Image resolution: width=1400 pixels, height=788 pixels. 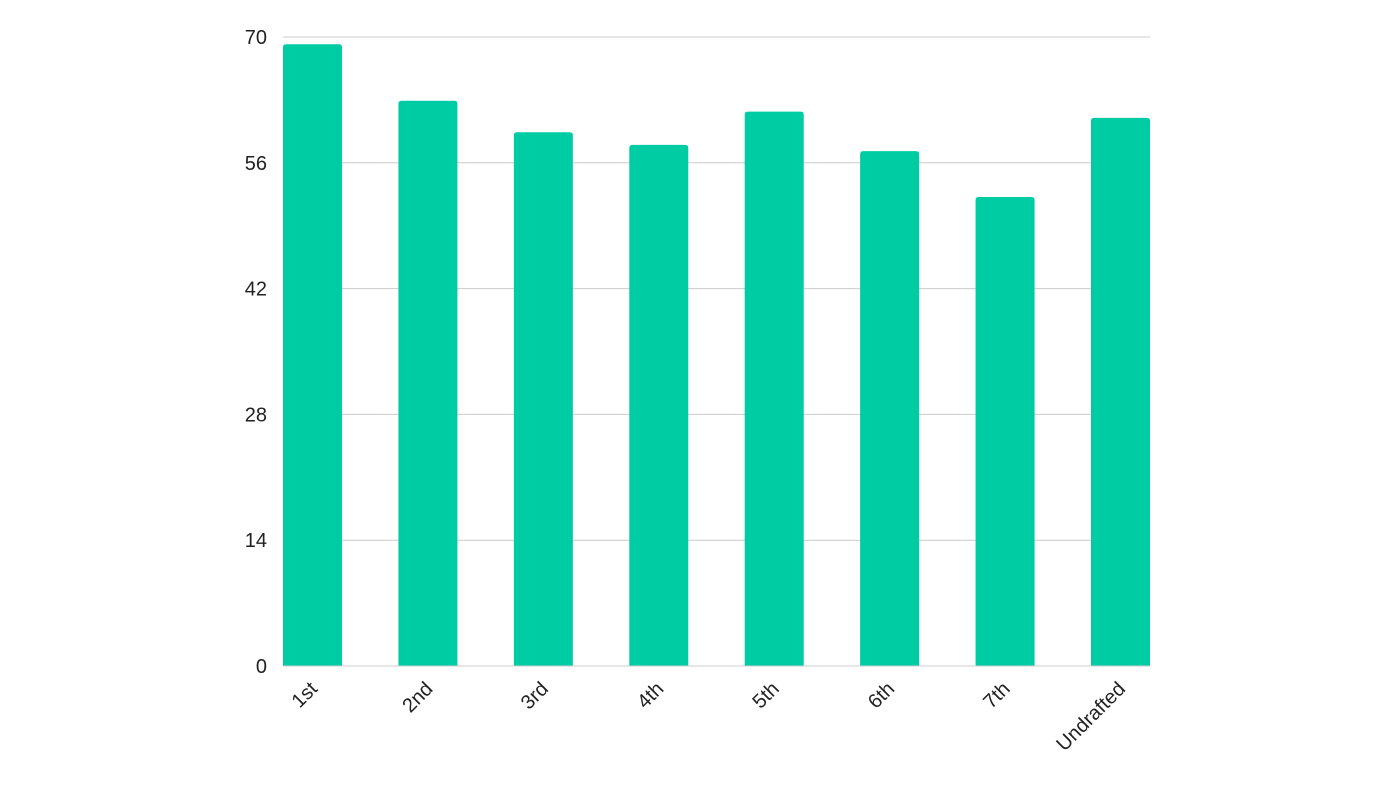 I want to click on y-tick-label: 0, so click(x=261, y=667).